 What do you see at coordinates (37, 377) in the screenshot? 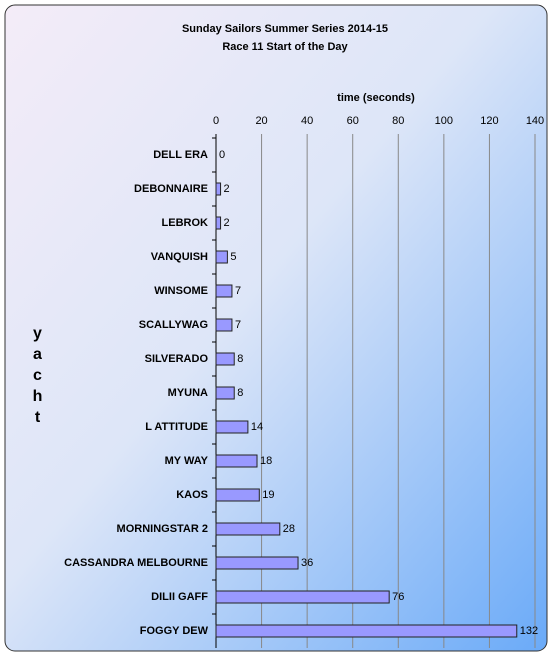
I see `y-axis-label: yacht` at bounding box center [37, 377].